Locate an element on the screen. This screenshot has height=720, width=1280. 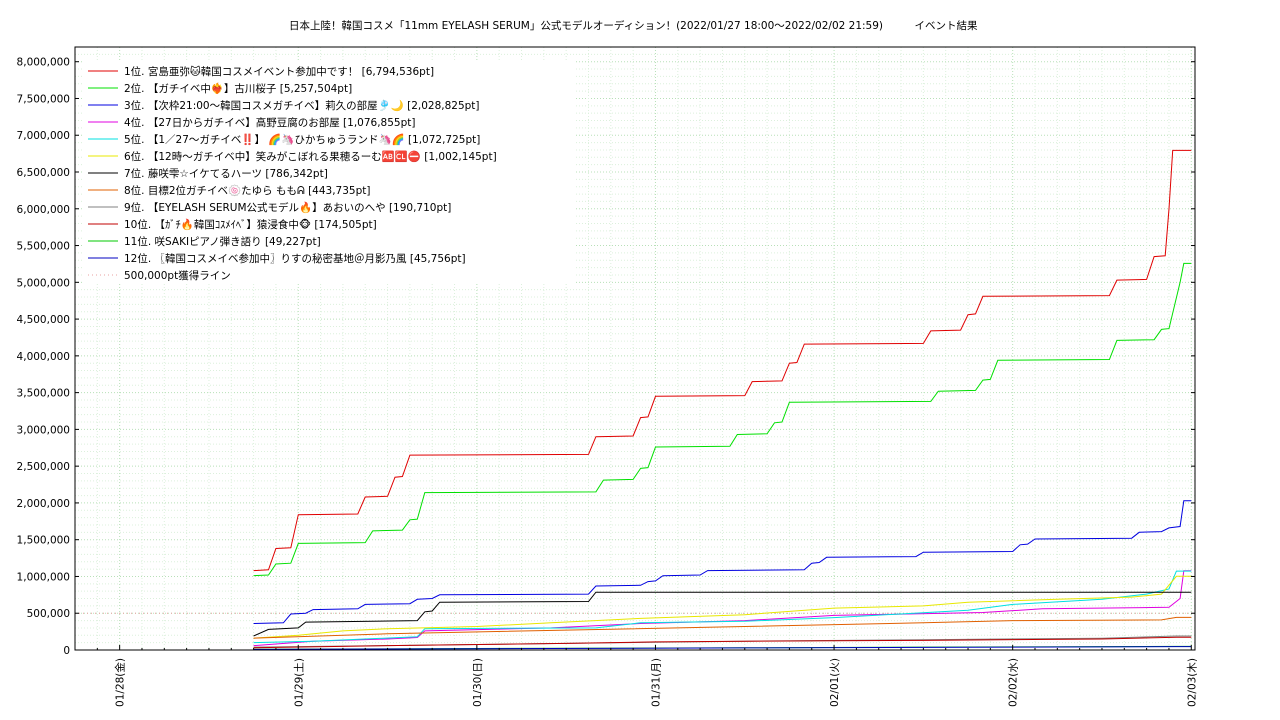
y-tick-label: 5,500,000 is located at coordinates (43, 247).